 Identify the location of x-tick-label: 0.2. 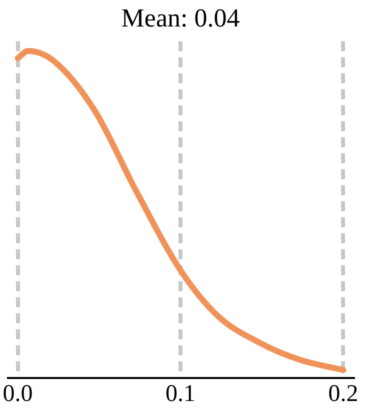
(343, 393).